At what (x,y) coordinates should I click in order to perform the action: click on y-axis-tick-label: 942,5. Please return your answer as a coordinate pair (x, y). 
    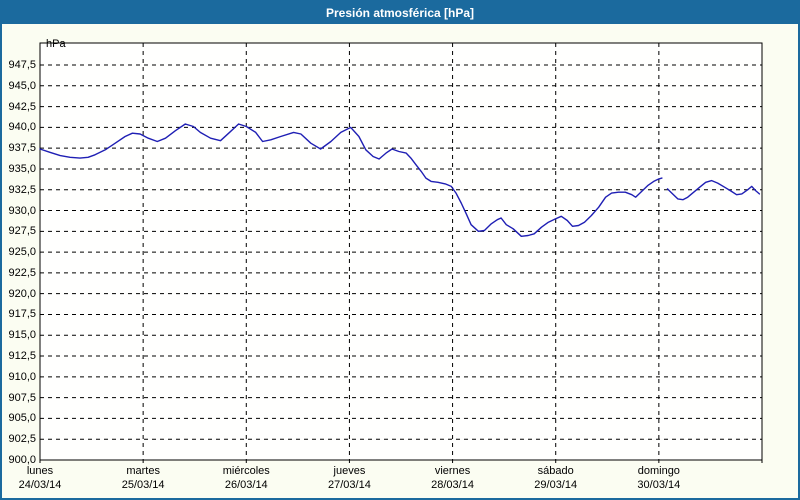
    Looking at the image, I should click on (22, 106).